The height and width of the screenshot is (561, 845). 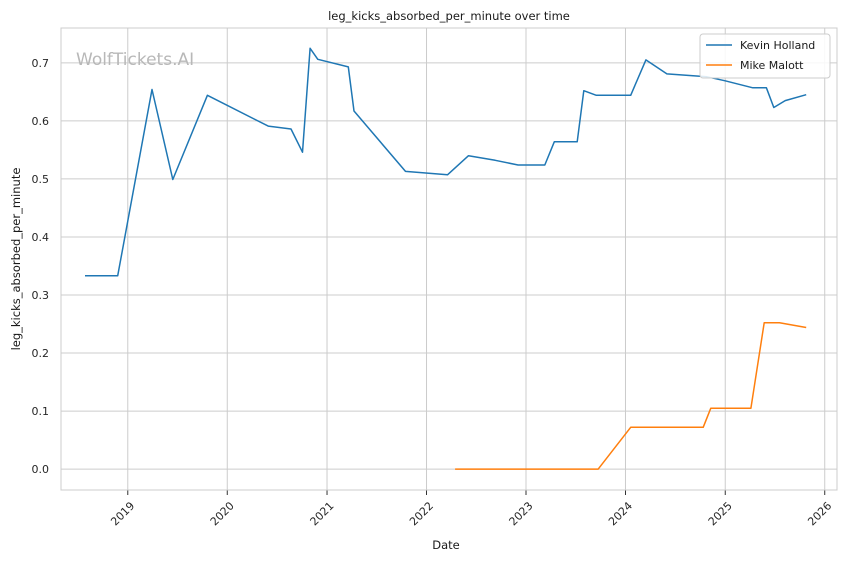 I want to click on legend-frame, so click(x=765, y=56).